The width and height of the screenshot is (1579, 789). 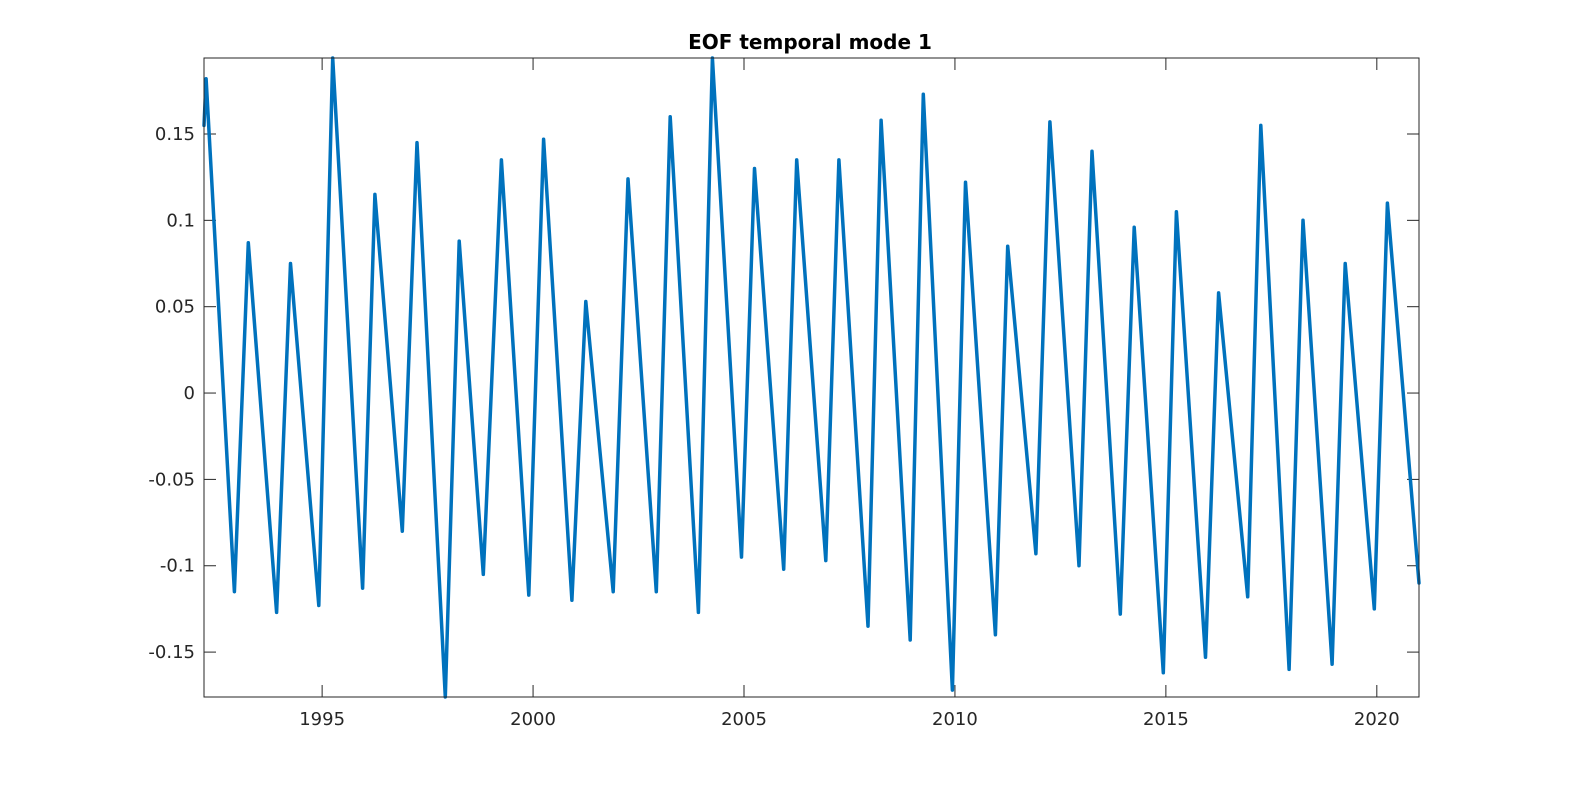 I want to click on x-tick-label: 1995, so click(x=322, y=719).